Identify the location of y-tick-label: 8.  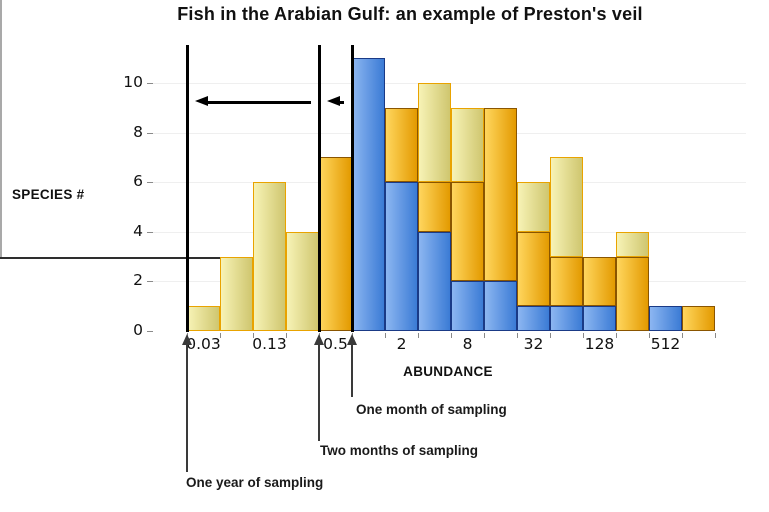
(138, 131).